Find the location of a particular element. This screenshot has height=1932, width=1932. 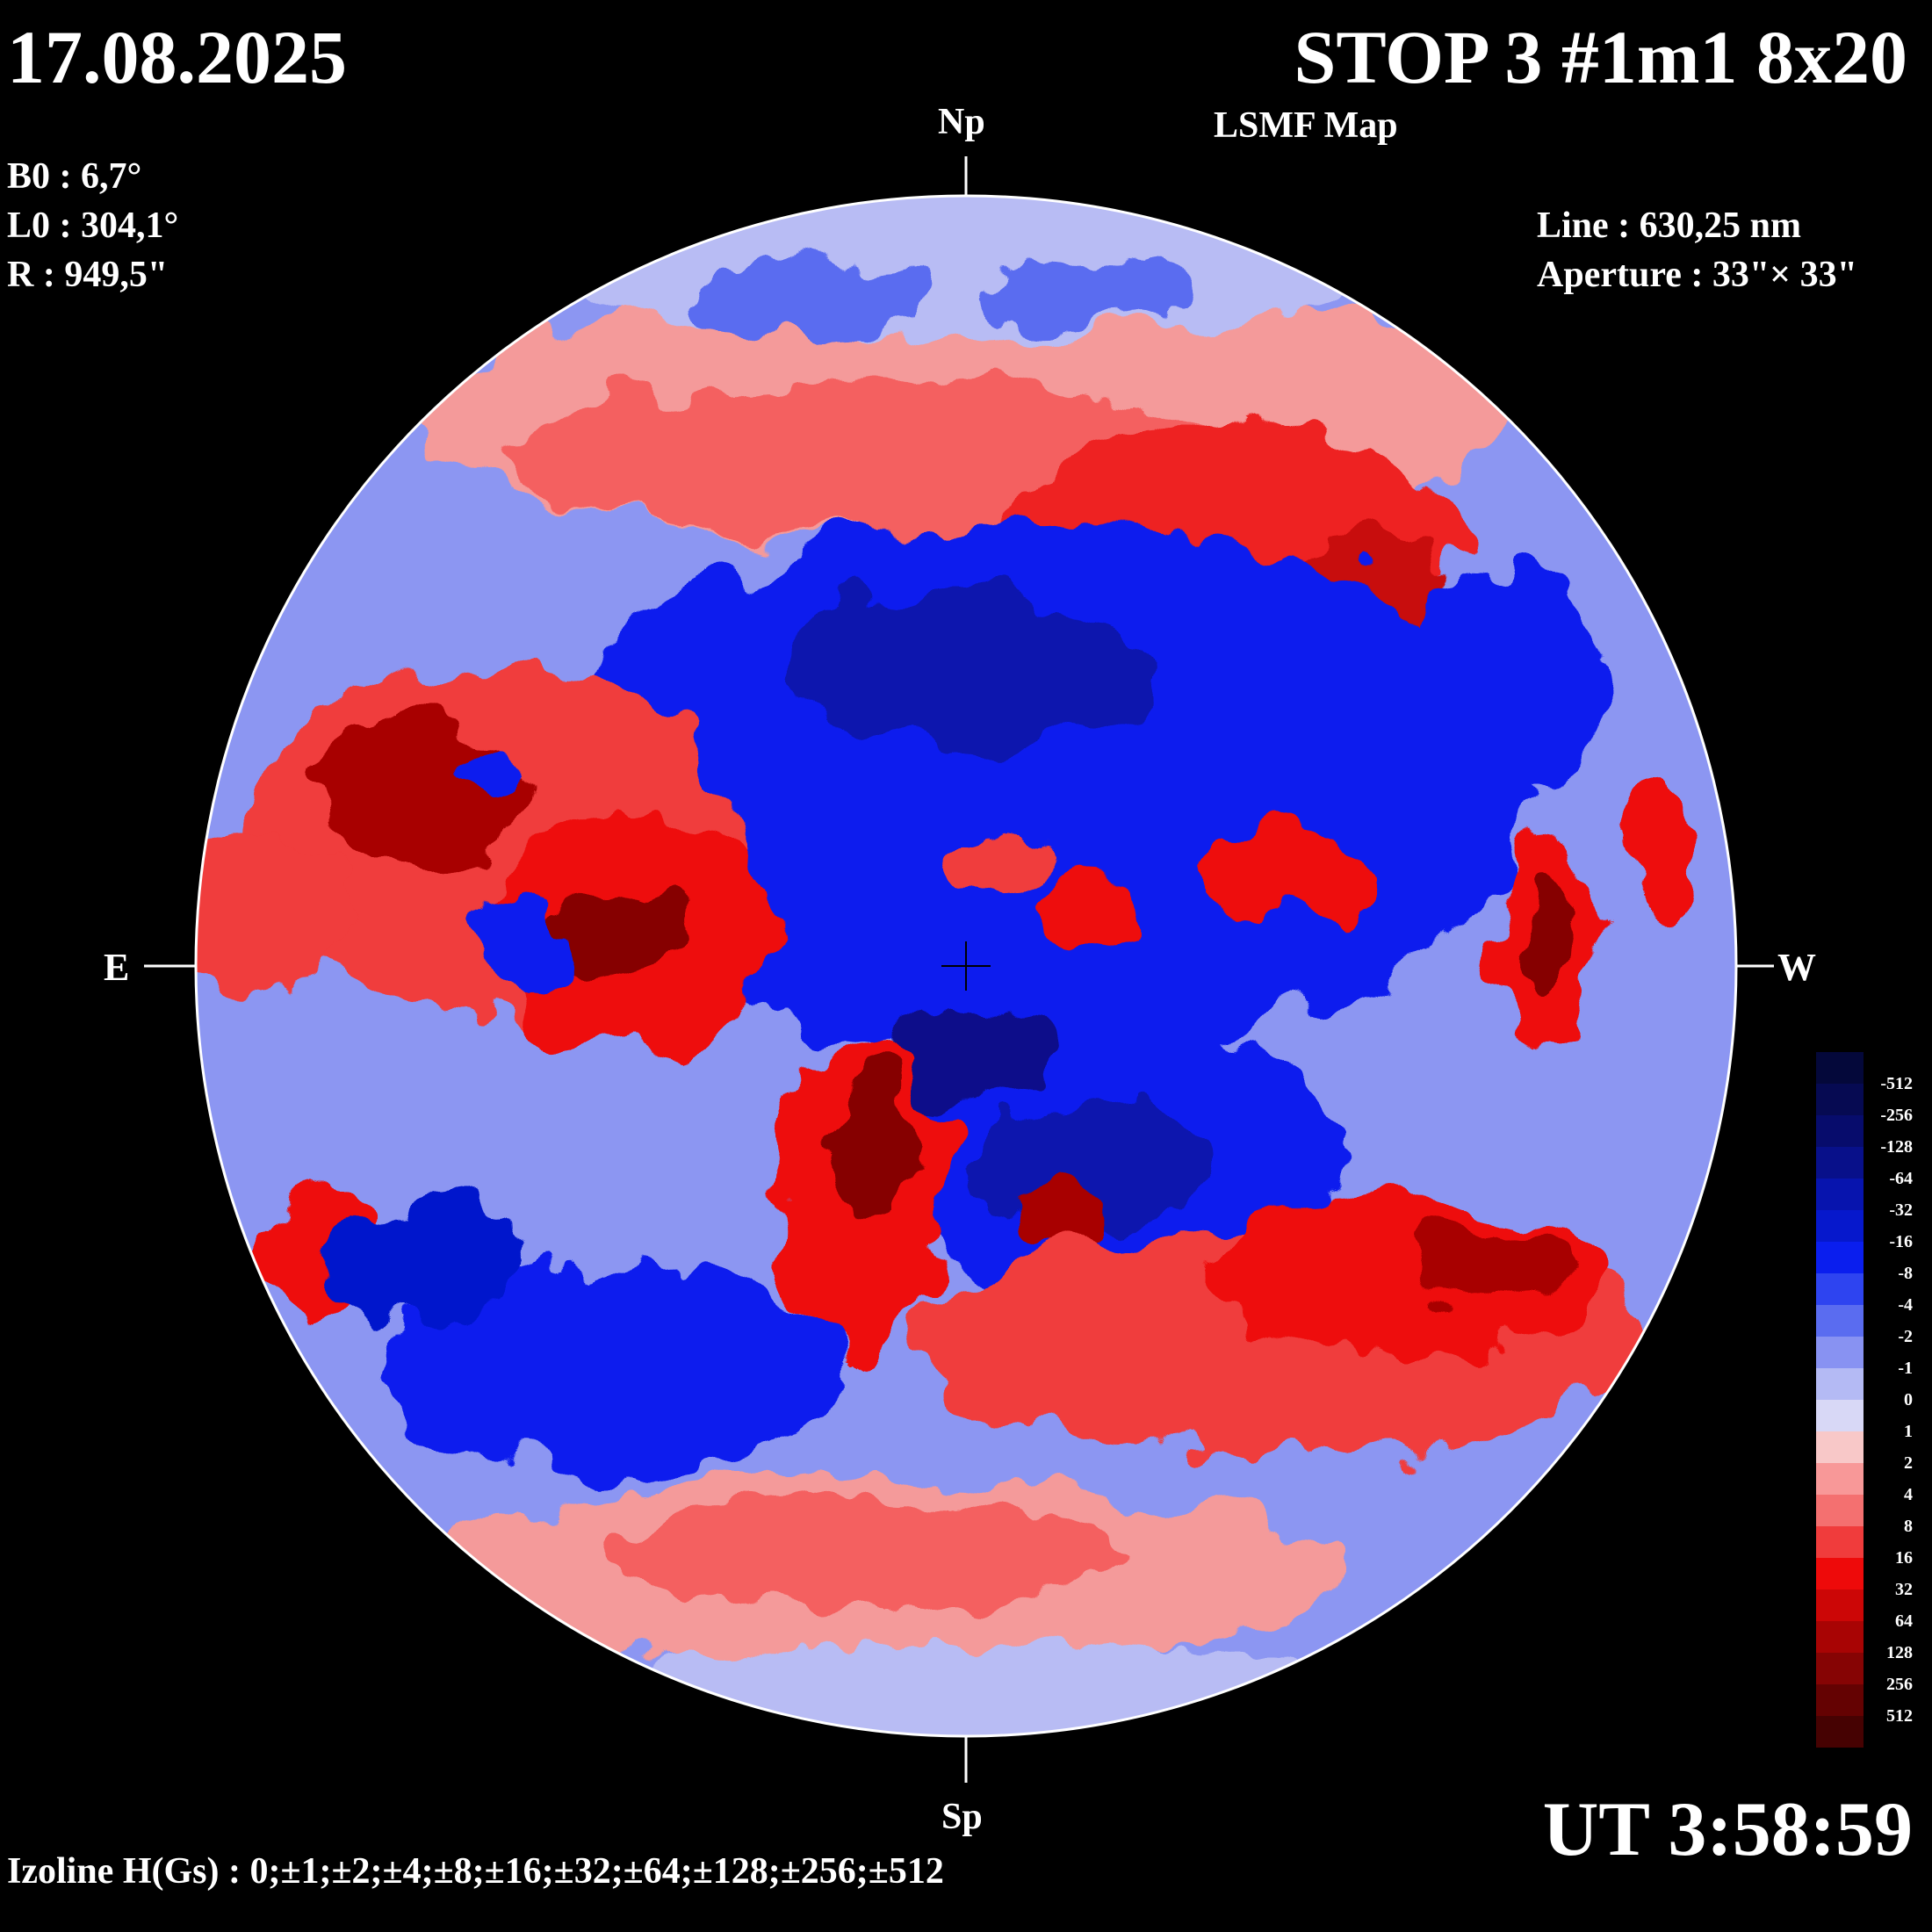

color-scale-label: 32 is located at coordinates (1904, 1590).